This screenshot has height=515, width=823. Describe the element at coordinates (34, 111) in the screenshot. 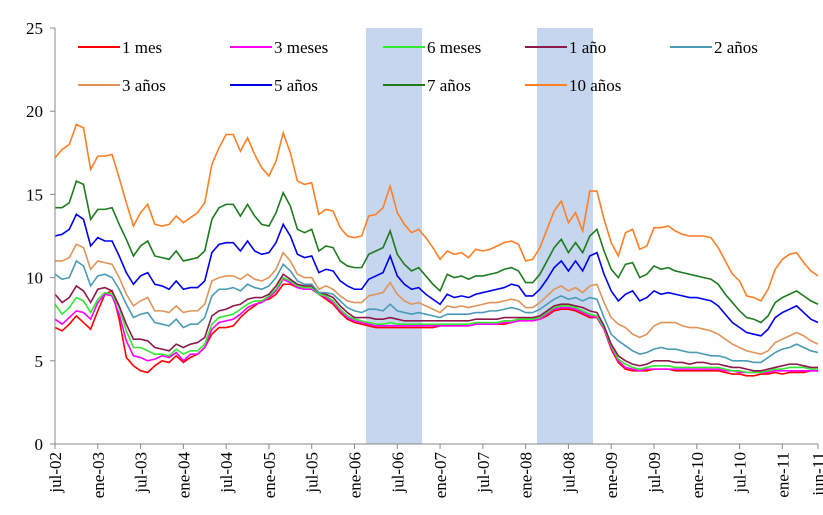

I see `y-tick-label: 20` at that location.